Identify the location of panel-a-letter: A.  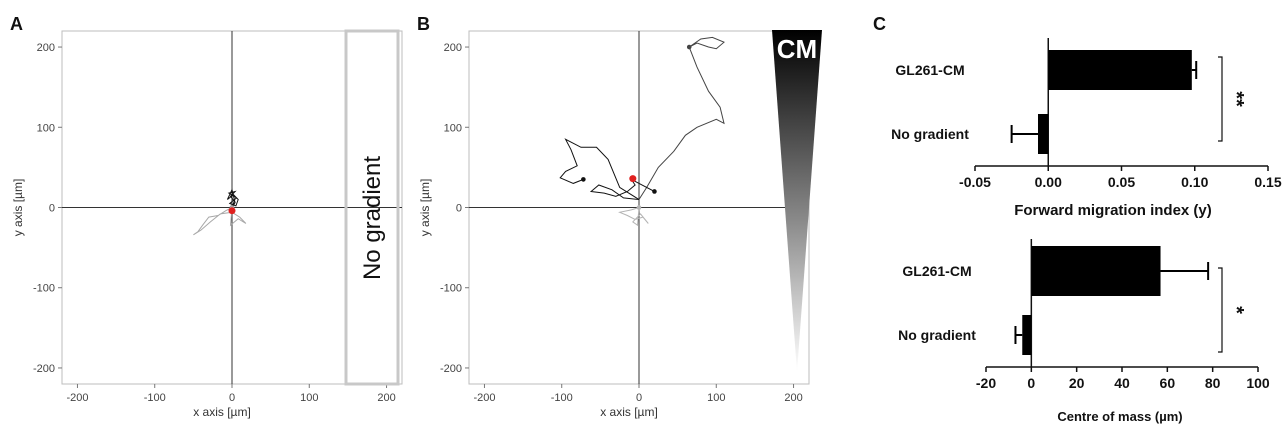
(16, 24).